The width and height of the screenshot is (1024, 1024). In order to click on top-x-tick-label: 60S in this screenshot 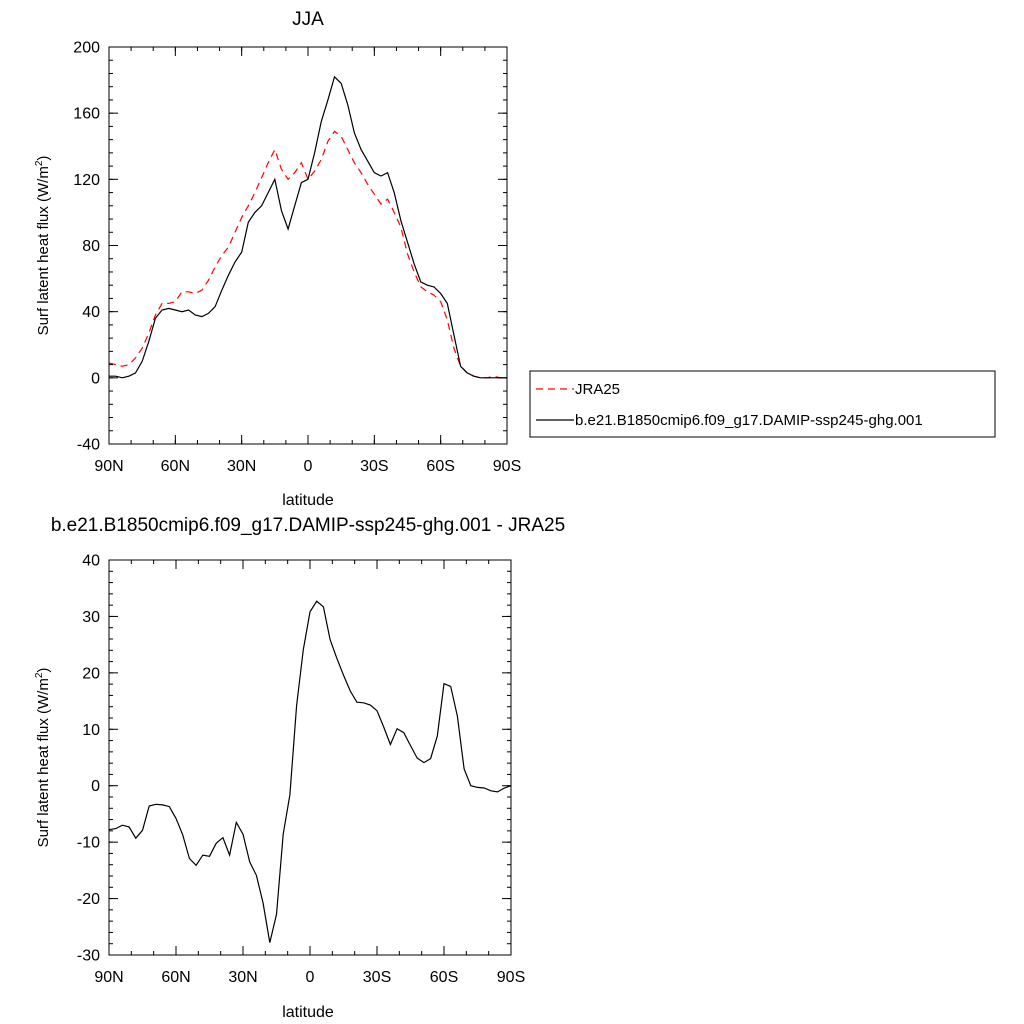, I will do `click(440, 466)`.